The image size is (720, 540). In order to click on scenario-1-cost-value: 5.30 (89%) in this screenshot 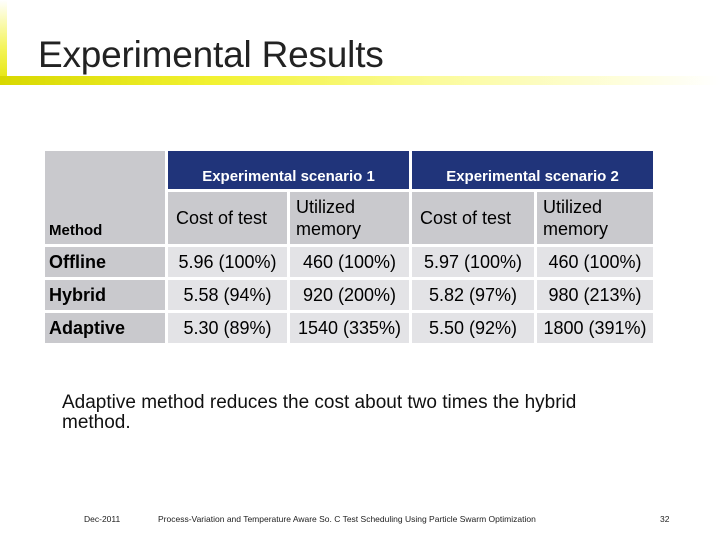, I will do `click(227, 328)`.